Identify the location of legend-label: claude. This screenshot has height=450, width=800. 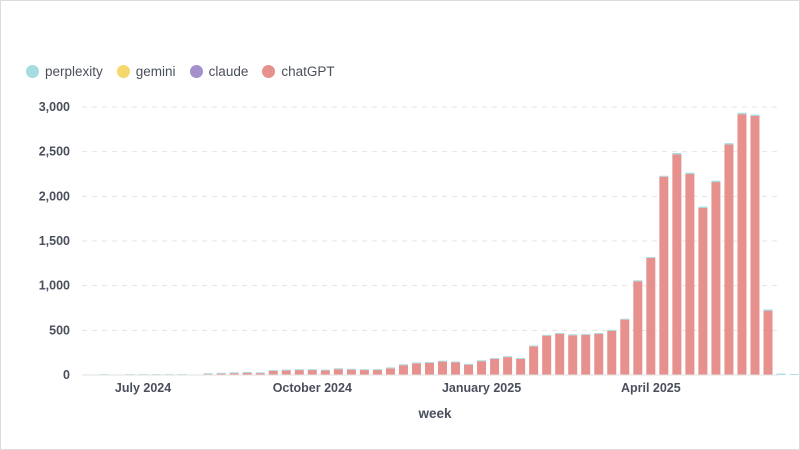
(228, 71).